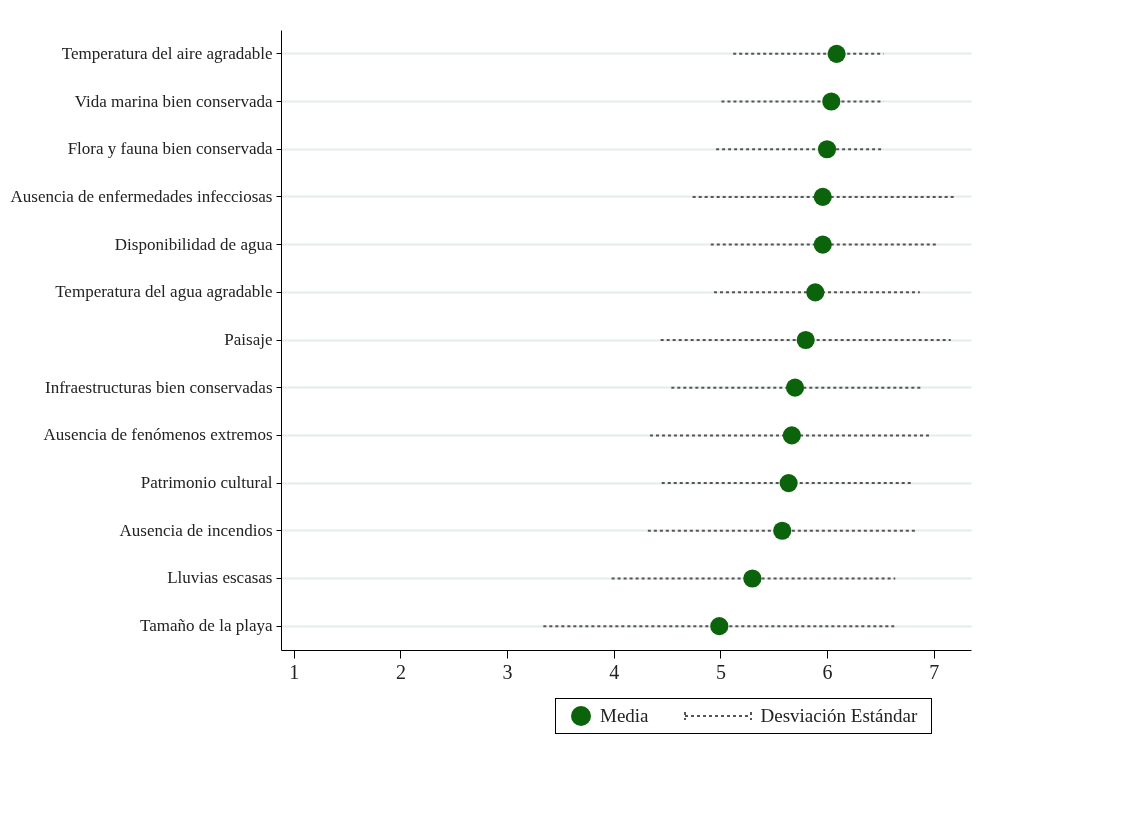 Image resolution: width=1137 pixels, height=834 pixels. Describe the element at coordinates (827, 671) in the screenshot. I see `x-tick-label: 6` at that location.